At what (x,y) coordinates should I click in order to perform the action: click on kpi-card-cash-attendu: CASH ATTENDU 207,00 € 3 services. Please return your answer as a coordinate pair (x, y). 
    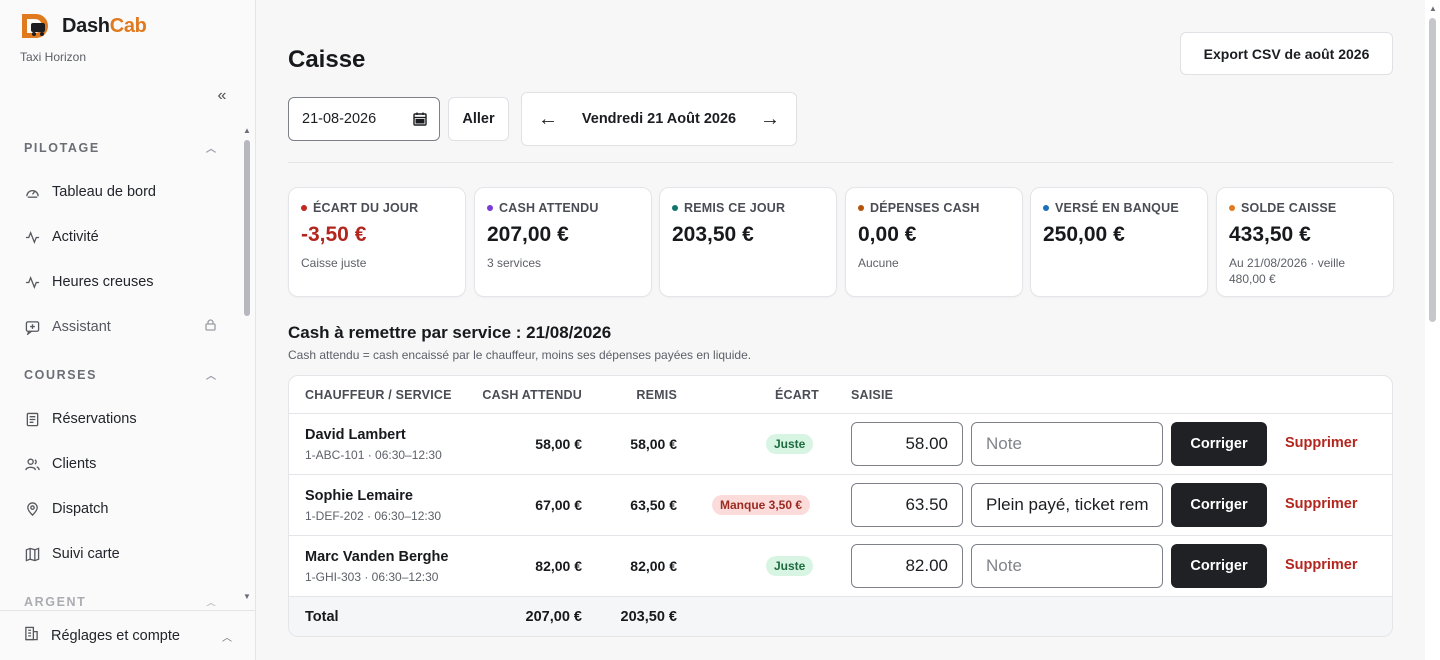
    Looking at the image, I should click on (563, 242).